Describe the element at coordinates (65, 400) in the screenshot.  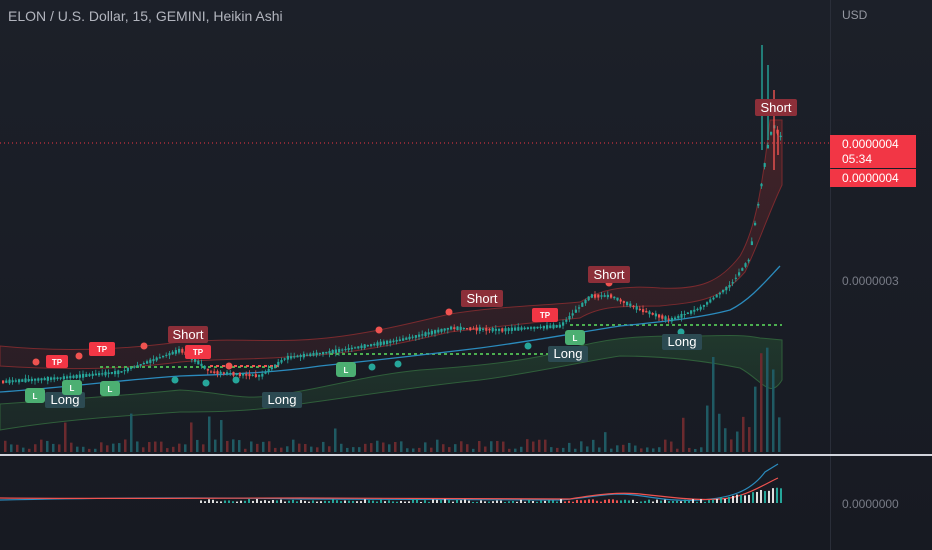
I see `signal-long-1: Long` at that location.